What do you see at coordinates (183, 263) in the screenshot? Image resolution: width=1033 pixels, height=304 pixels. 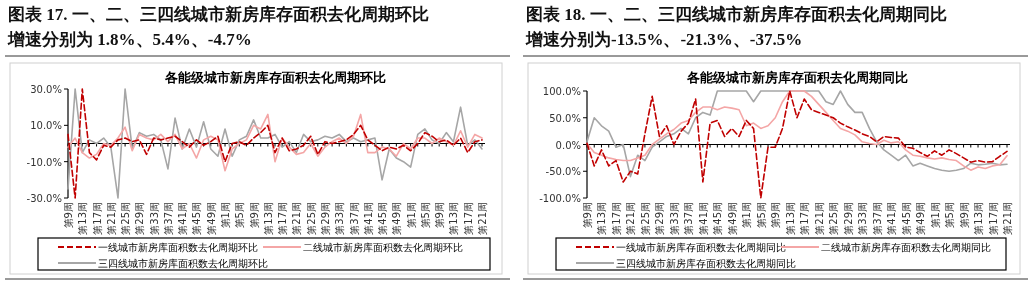 I see `legend-label: 三四线城市新房库面积数去化周期环比` at bounding box center [183, 263].